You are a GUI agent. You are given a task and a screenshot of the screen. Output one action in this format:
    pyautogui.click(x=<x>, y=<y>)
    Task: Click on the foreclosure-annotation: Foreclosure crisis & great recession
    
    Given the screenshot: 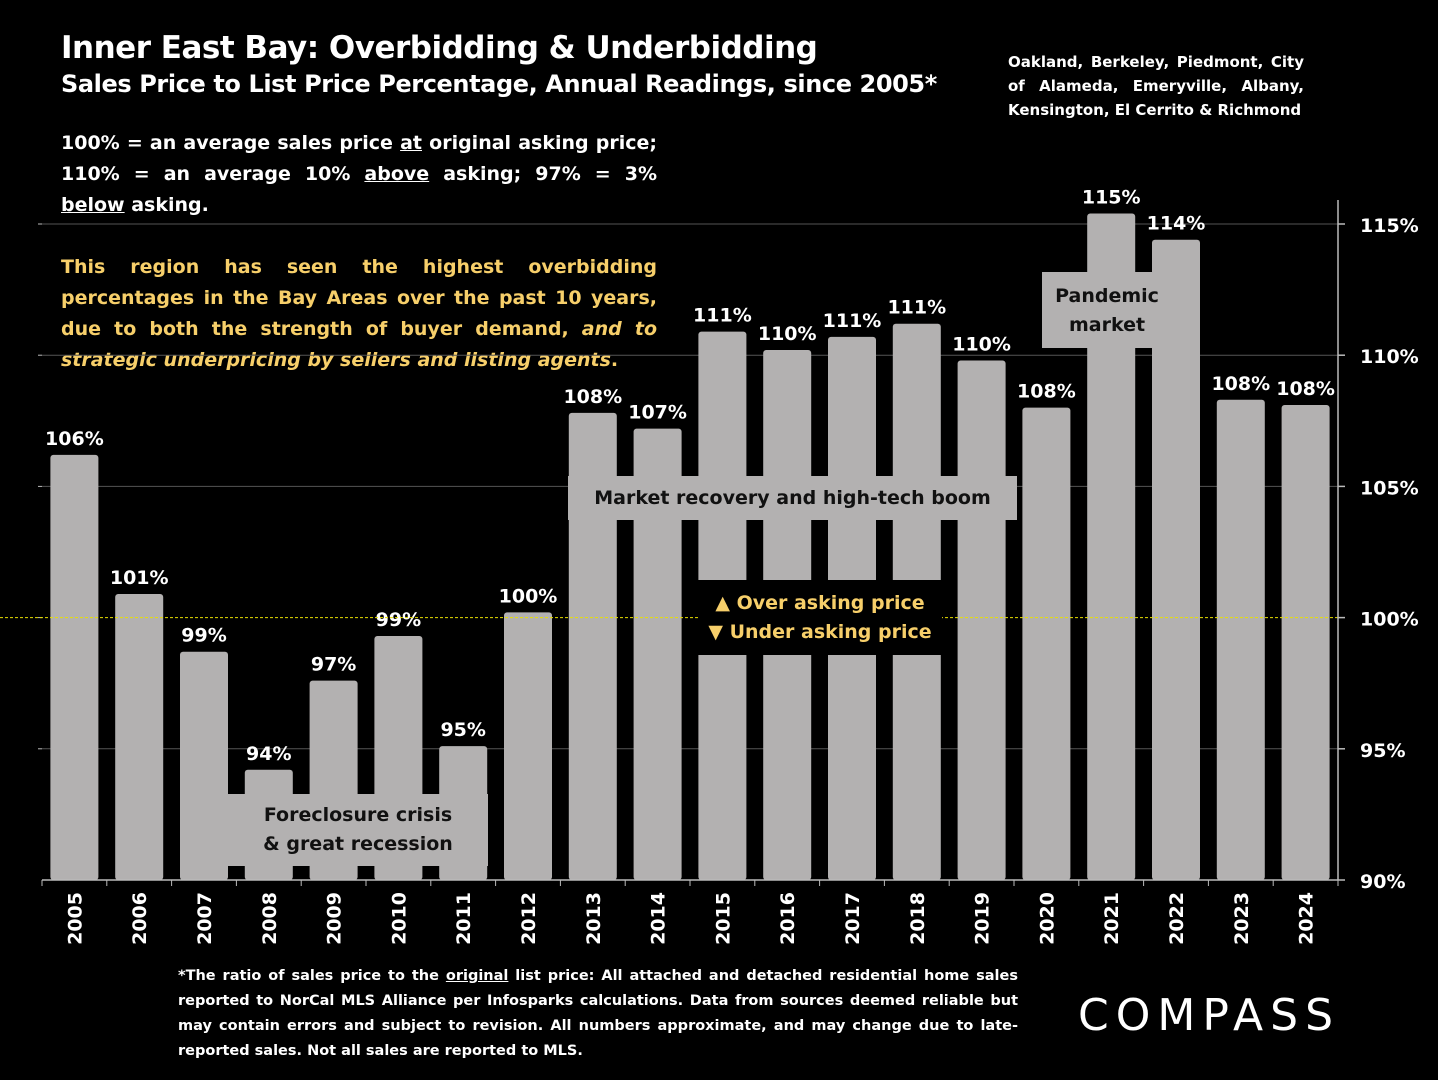 What is the action you would take?
    pyautogui.click(x=358, y=830)
    